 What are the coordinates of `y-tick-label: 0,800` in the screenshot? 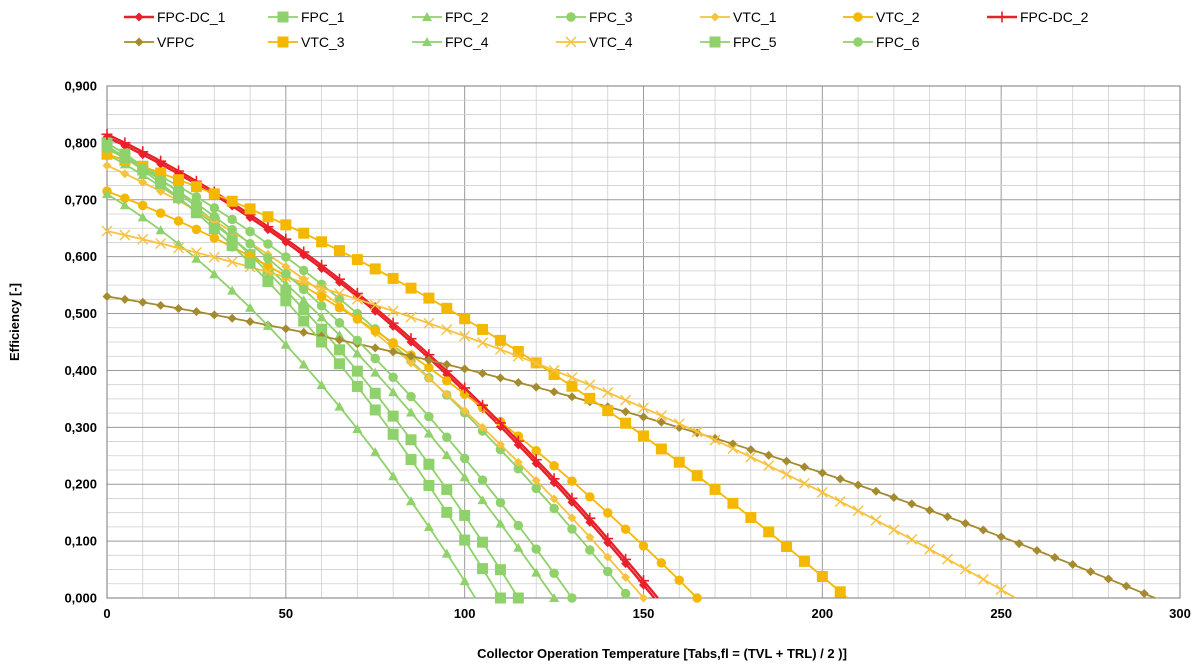 It's located at (80, 142).